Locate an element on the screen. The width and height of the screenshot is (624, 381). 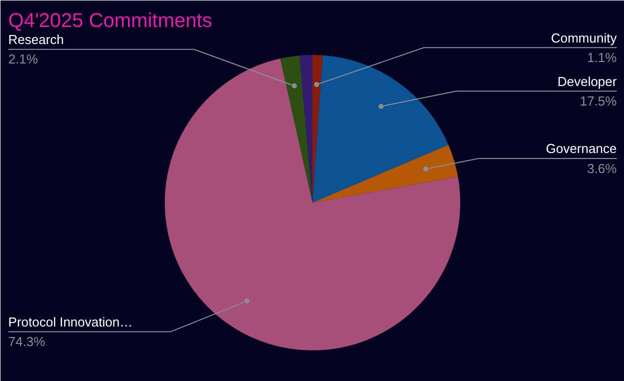
slice-label: Community is located at coordinates (584, 38).